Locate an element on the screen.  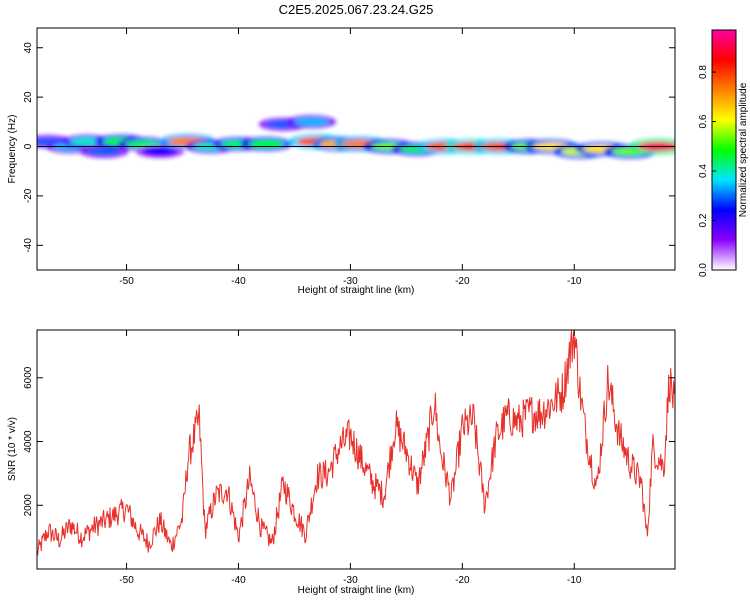
spectrogram-x-tick-label: -30 is located at coordinates (350, 281).